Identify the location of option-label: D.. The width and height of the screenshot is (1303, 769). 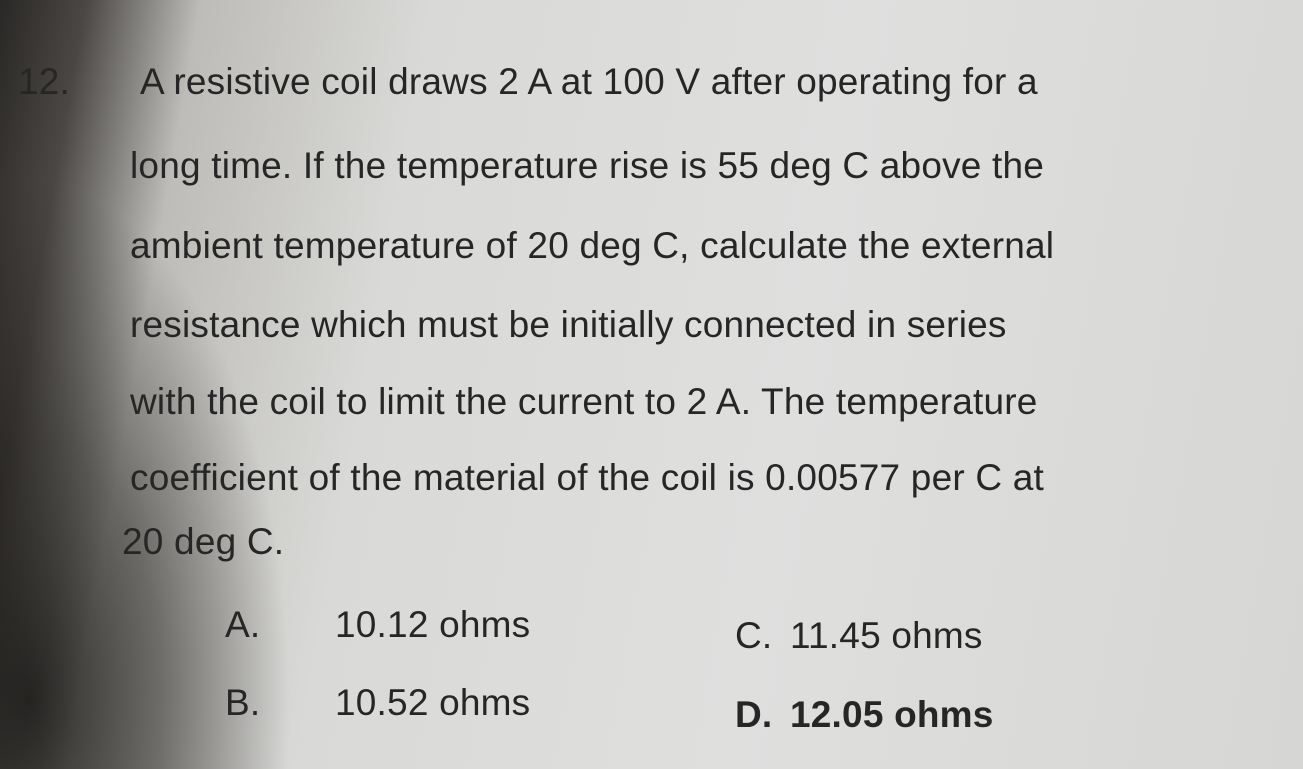
(754, 714).